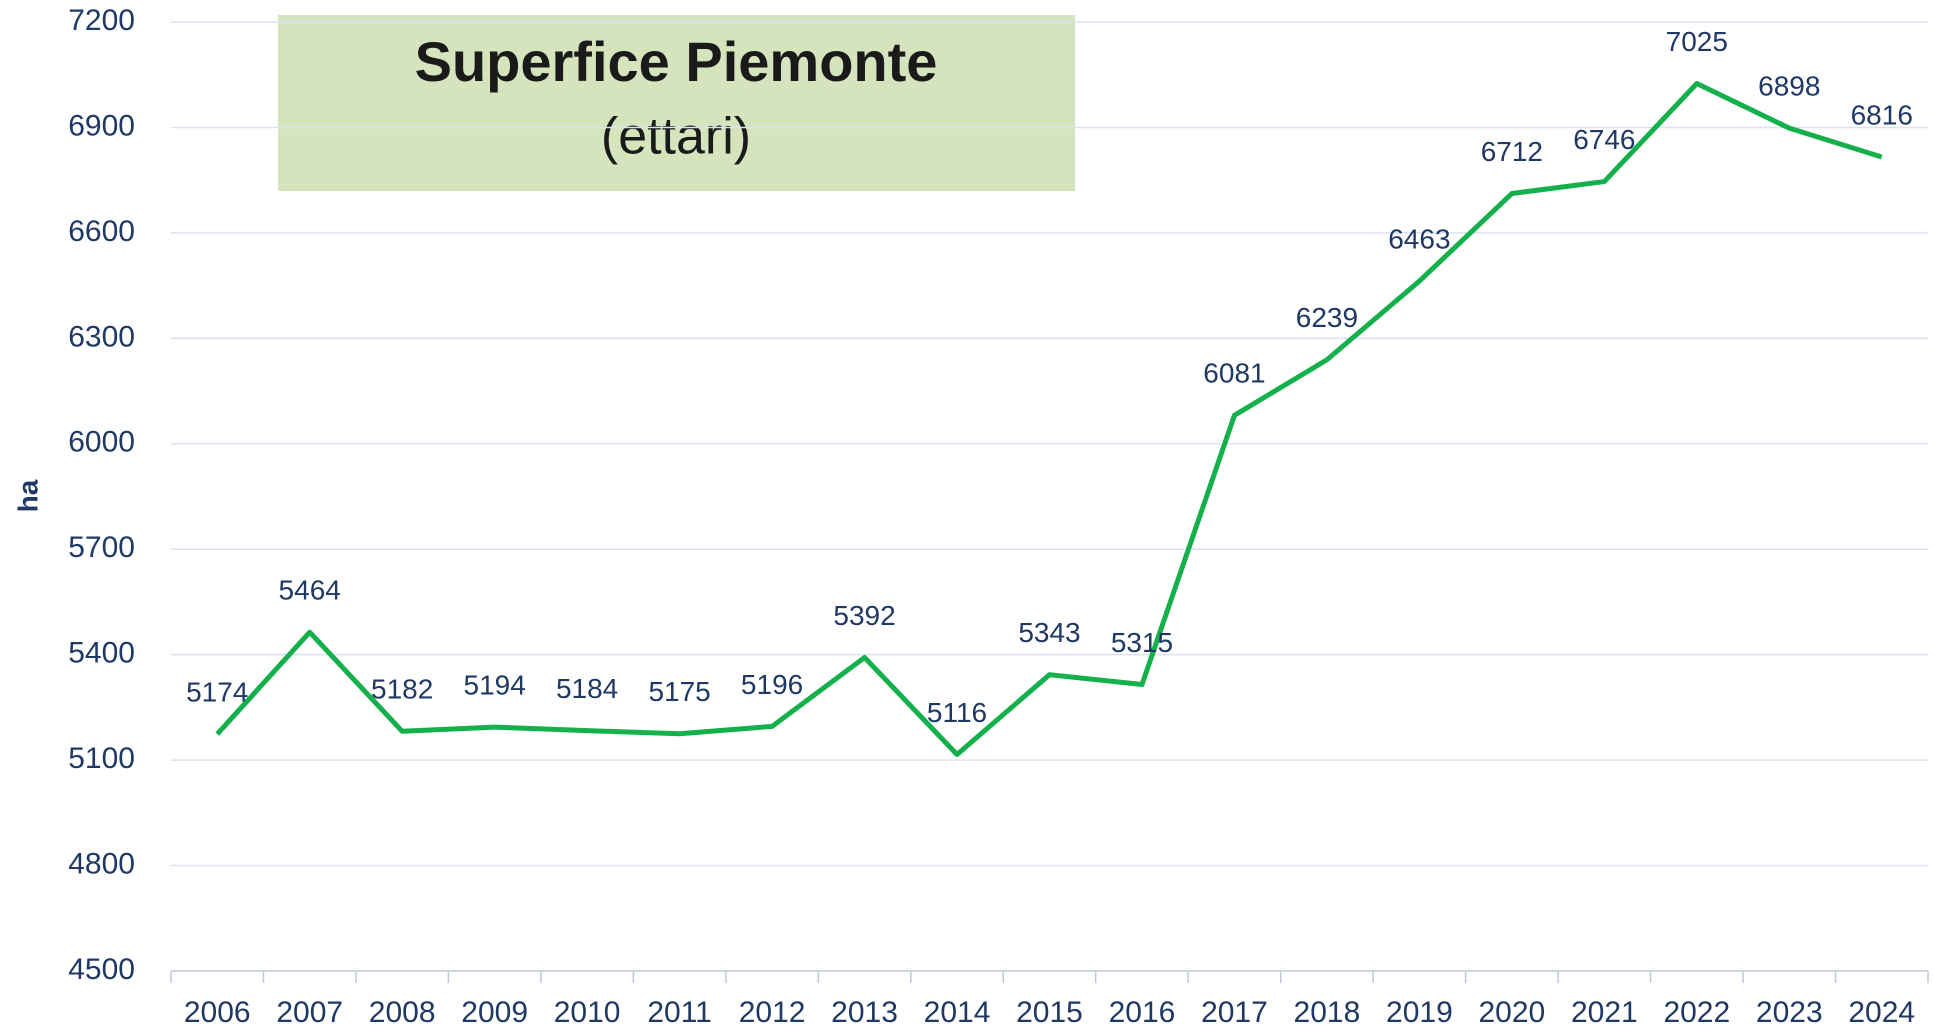 The image size is (1934, 1031). I want to click on title-box, so click(676, 103).